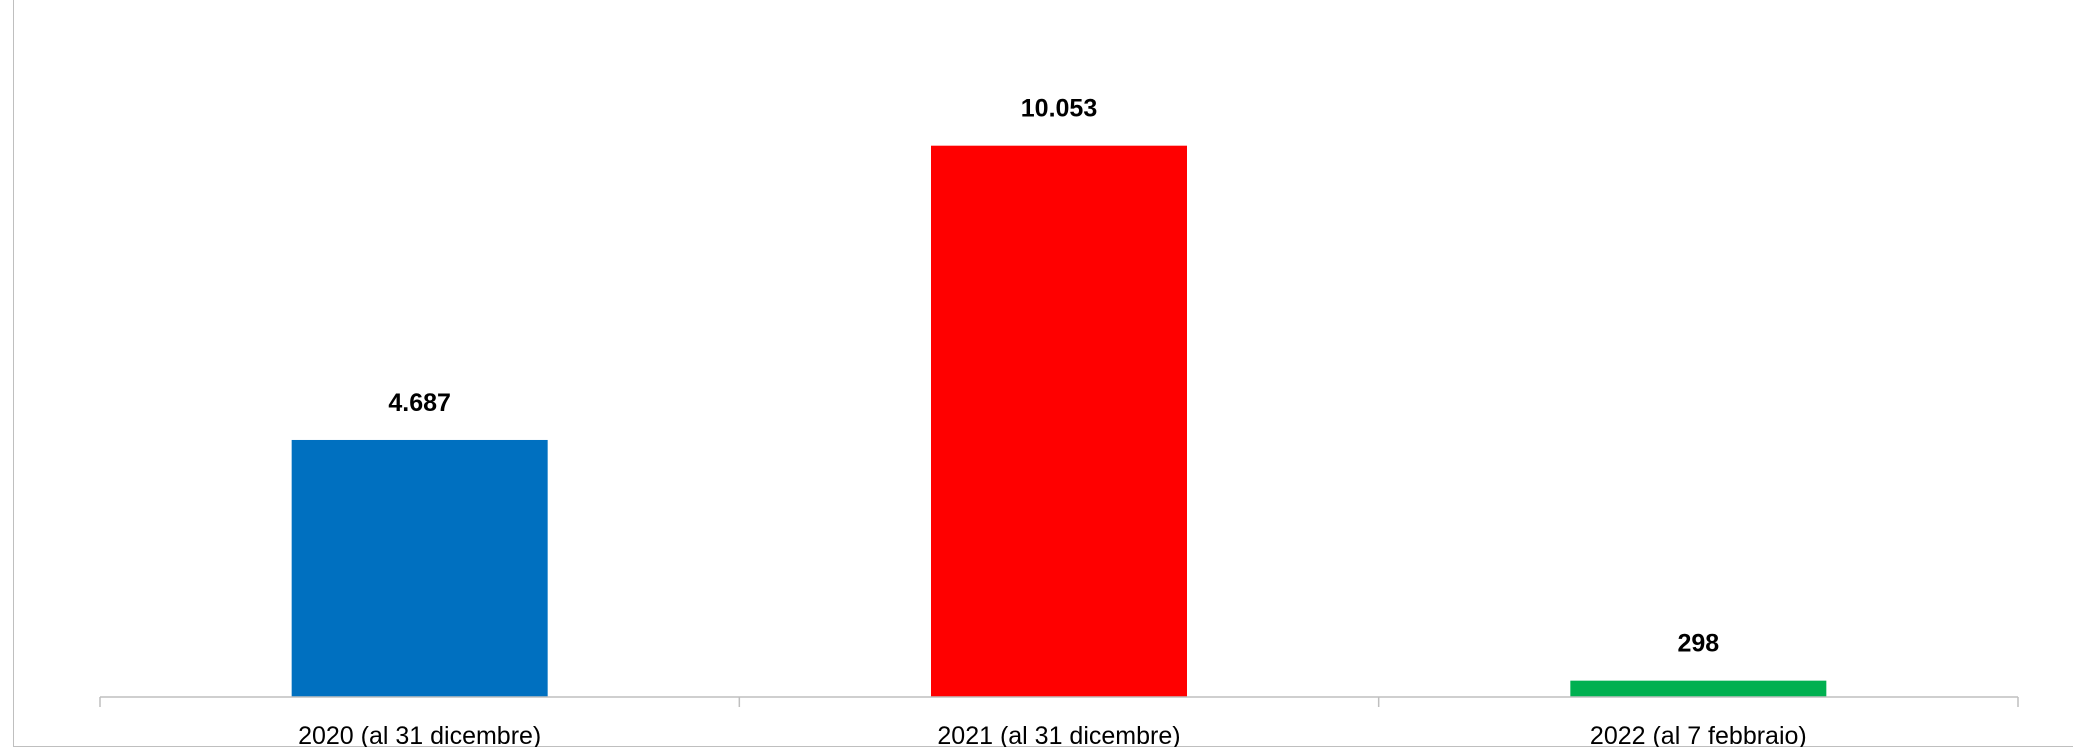 The image size is (2073, 747). Describe the element at coordinates (419, 403) in the screenshot. I see `data-label-1: 4.687` at that location.